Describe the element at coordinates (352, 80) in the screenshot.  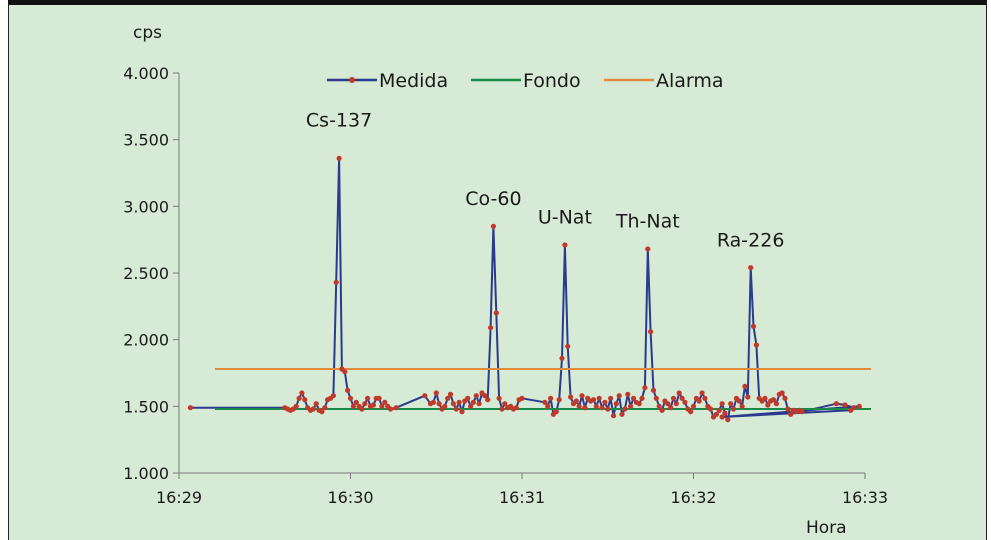
I see `legend-marker` at that location.